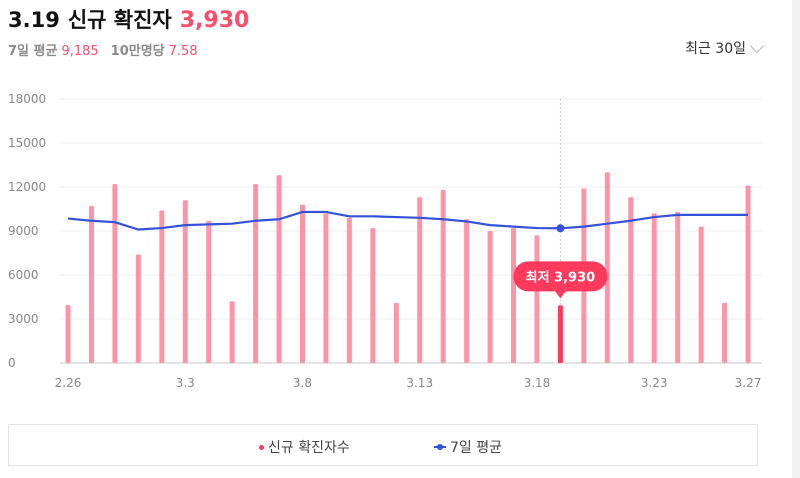  I want to click on header-title: 3.19 신규 확진자 3,930, so click(128, 19).